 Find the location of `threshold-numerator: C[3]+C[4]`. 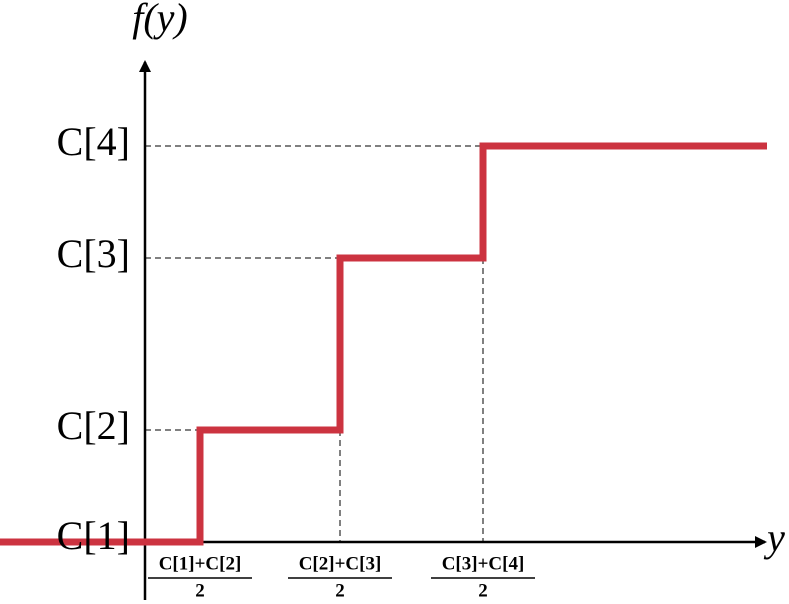

threshold-numerator: C[3]+C[4] is located at coordinates (483, 563).